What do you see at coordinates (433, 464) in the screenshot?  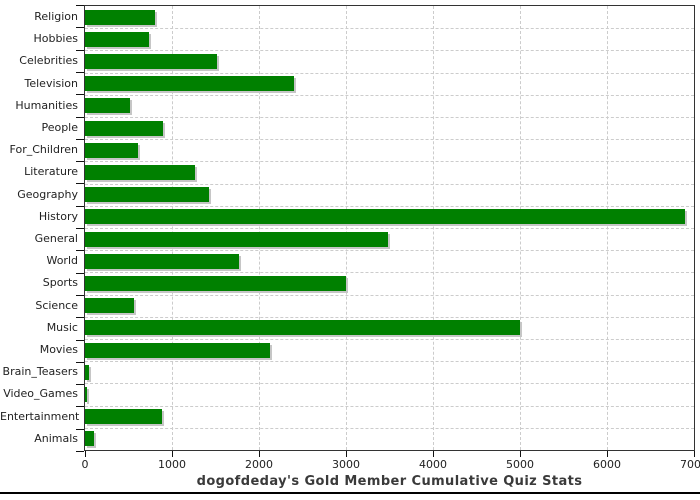 I see `x-axis-label: 4000` at bounding box center [433, 464].